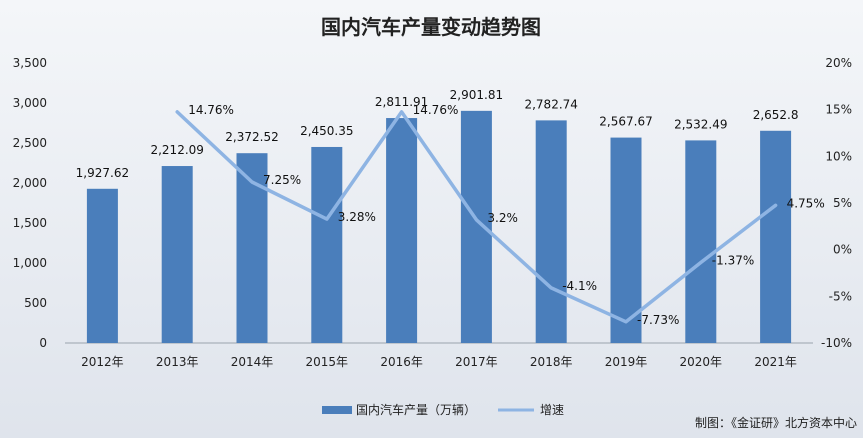  Describe the element at coordinates (252, 362) in the screenshot. I see `x-axis-tick-label: 2014年` at that location.